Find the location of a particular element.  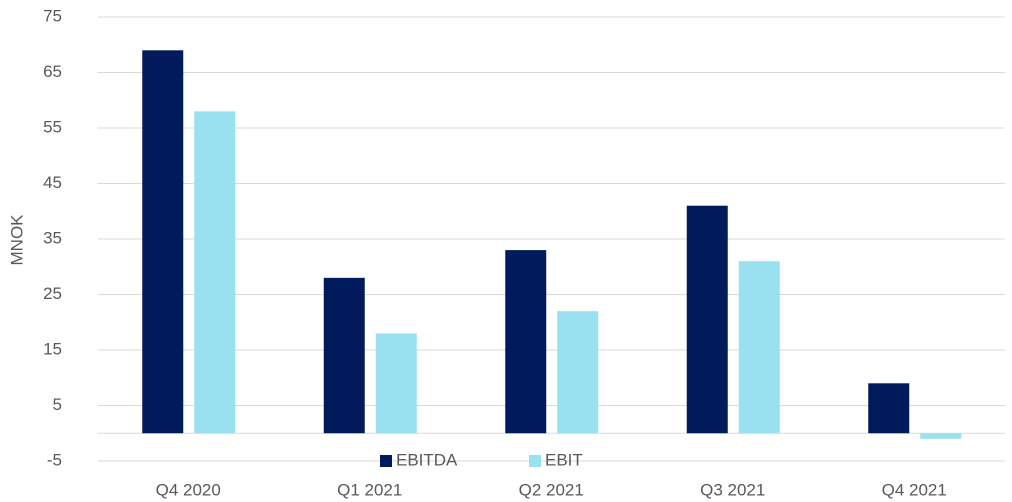

y-tick-label: 65 is located at coordinates (52, 71).